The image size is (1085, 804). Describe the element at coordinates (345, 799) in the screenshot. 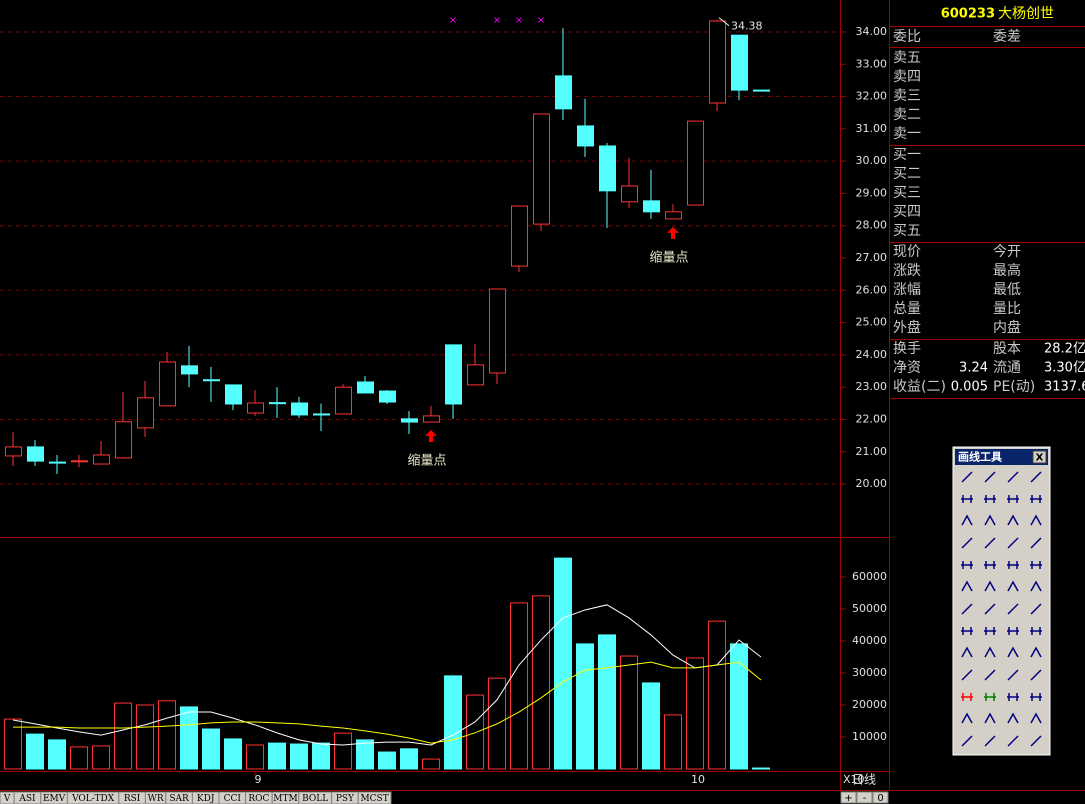

I see `tab-label: PSY` at that location.